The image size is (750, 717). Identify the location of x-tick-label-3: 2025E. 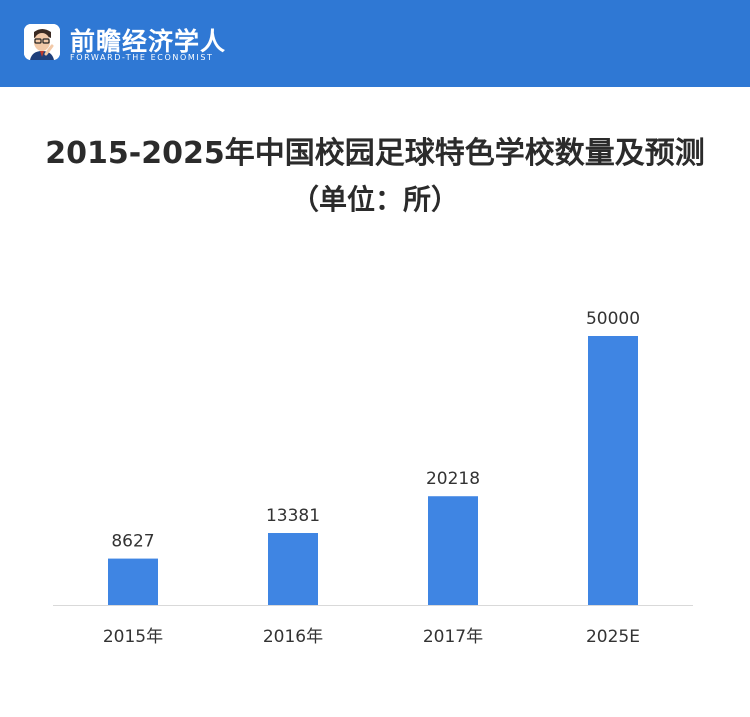
(613, 637).